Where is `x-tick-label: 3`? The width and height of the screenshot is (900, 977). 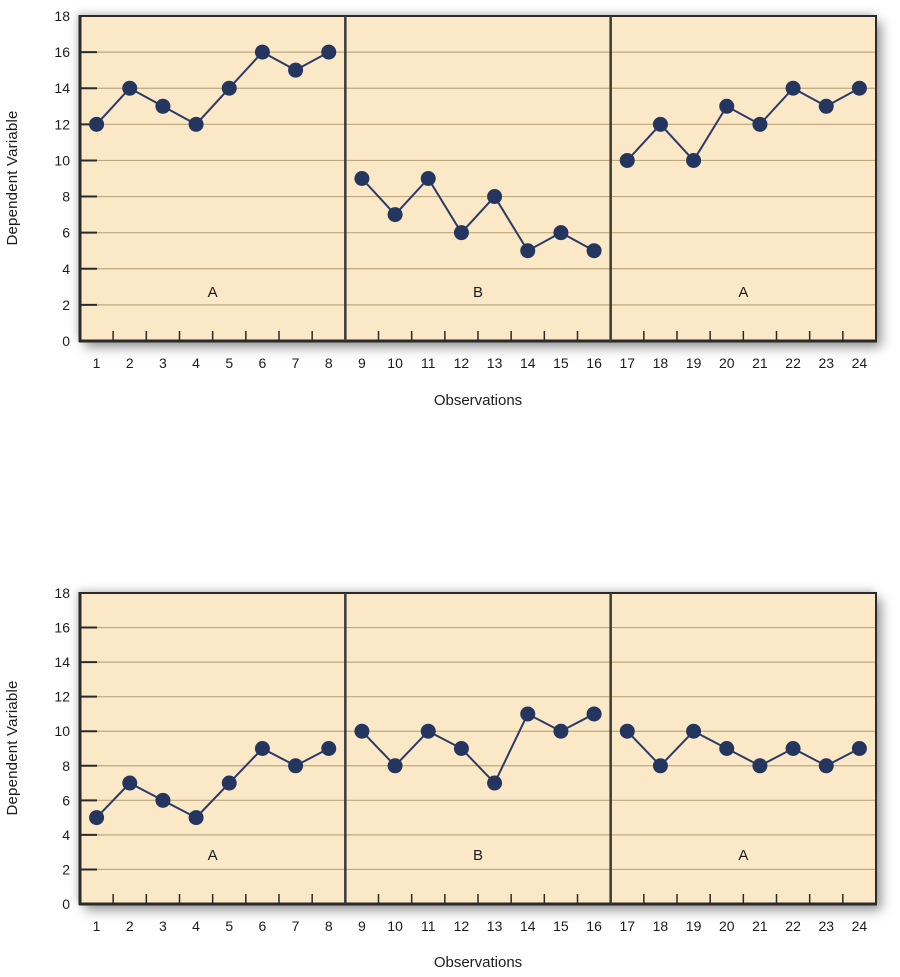
x-tick-label: 3 is located at coordinates (163, 926).